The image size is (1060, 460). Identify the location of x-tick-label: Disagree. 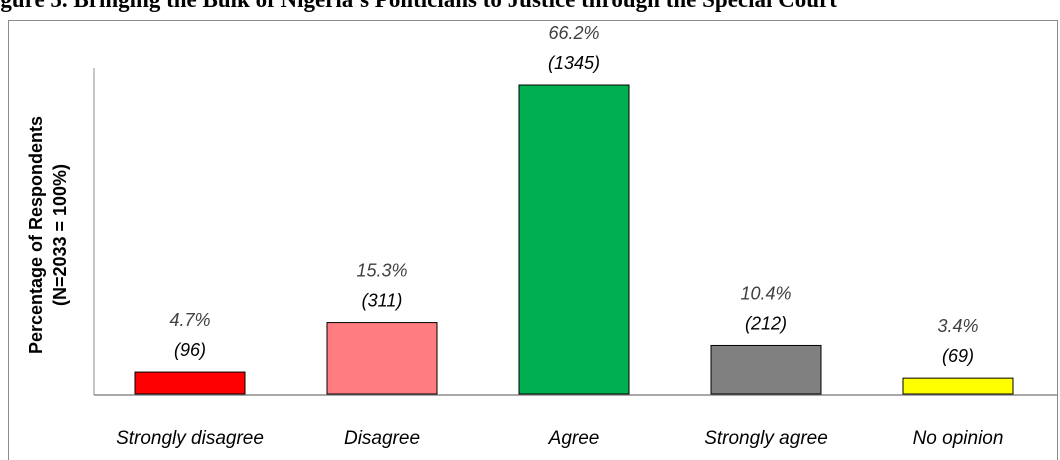
(382, 438).